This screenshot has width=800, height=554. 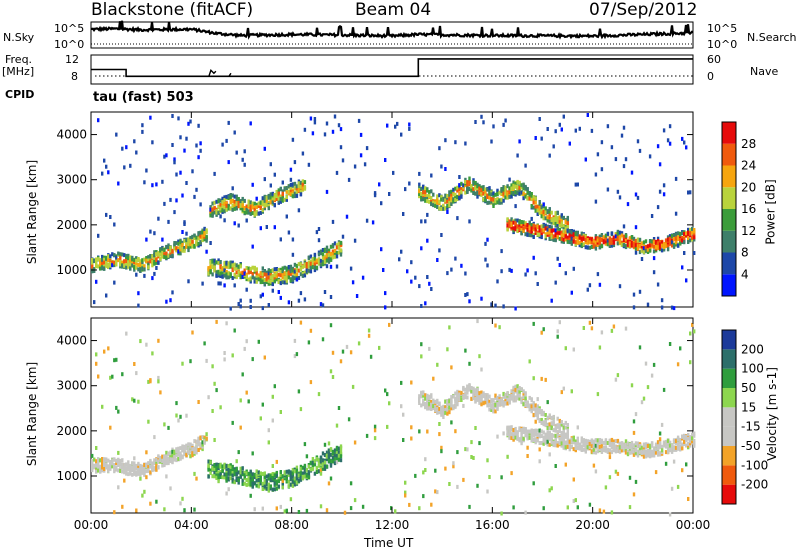 I want to click on nsearch-tick-bottom: 10^0, so click(x=722, y=44).